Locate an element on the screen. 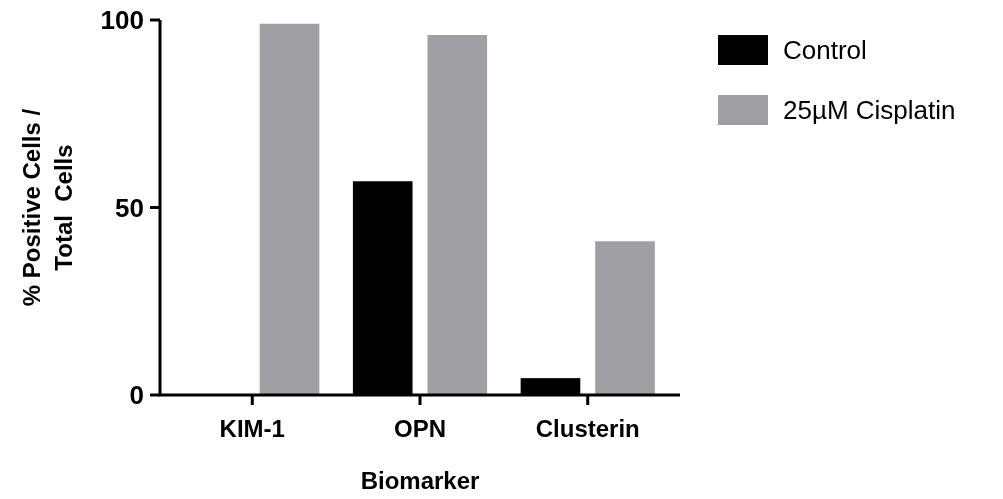 The height and width of the screenshot is (499, 1003). x-tick-label: KIM-1 is located at coordinates (252, 428).